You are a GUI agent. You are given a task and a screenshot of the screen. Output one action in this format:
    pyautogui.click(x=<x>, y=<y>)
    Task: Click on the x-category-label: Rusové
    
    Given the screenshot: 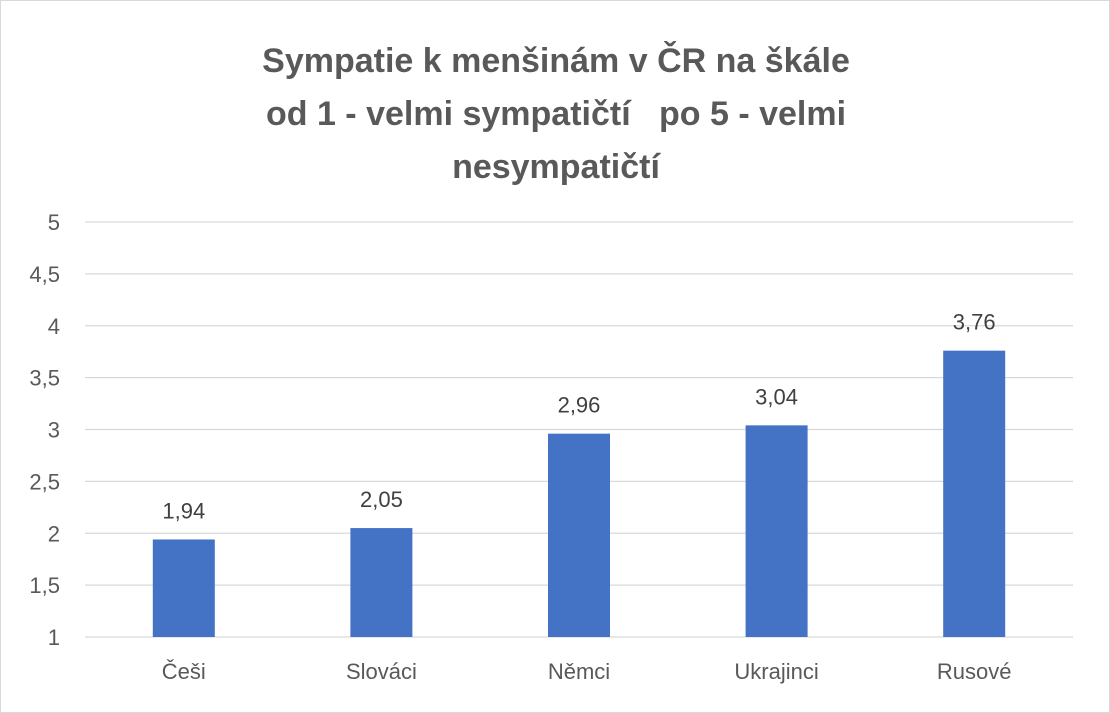 What is the action you would take?
    pyautogui.click(x=974, y=671)
    